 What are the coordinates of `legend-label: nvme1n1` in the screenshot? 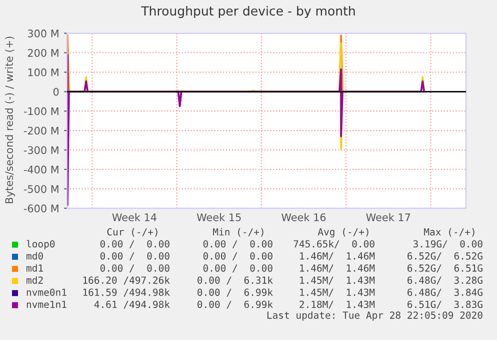 It's located at (46, 304).